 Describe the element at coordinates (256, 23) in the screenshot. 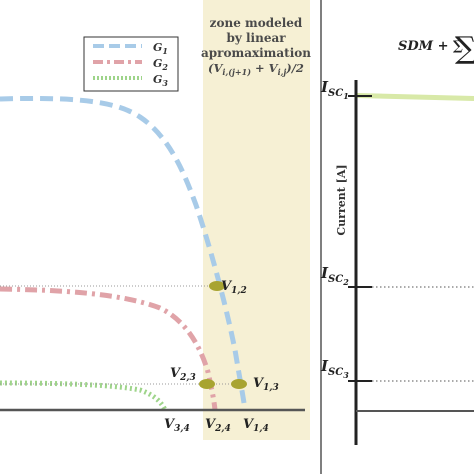

I see `zone-title-line1: zone modeled` at that location.